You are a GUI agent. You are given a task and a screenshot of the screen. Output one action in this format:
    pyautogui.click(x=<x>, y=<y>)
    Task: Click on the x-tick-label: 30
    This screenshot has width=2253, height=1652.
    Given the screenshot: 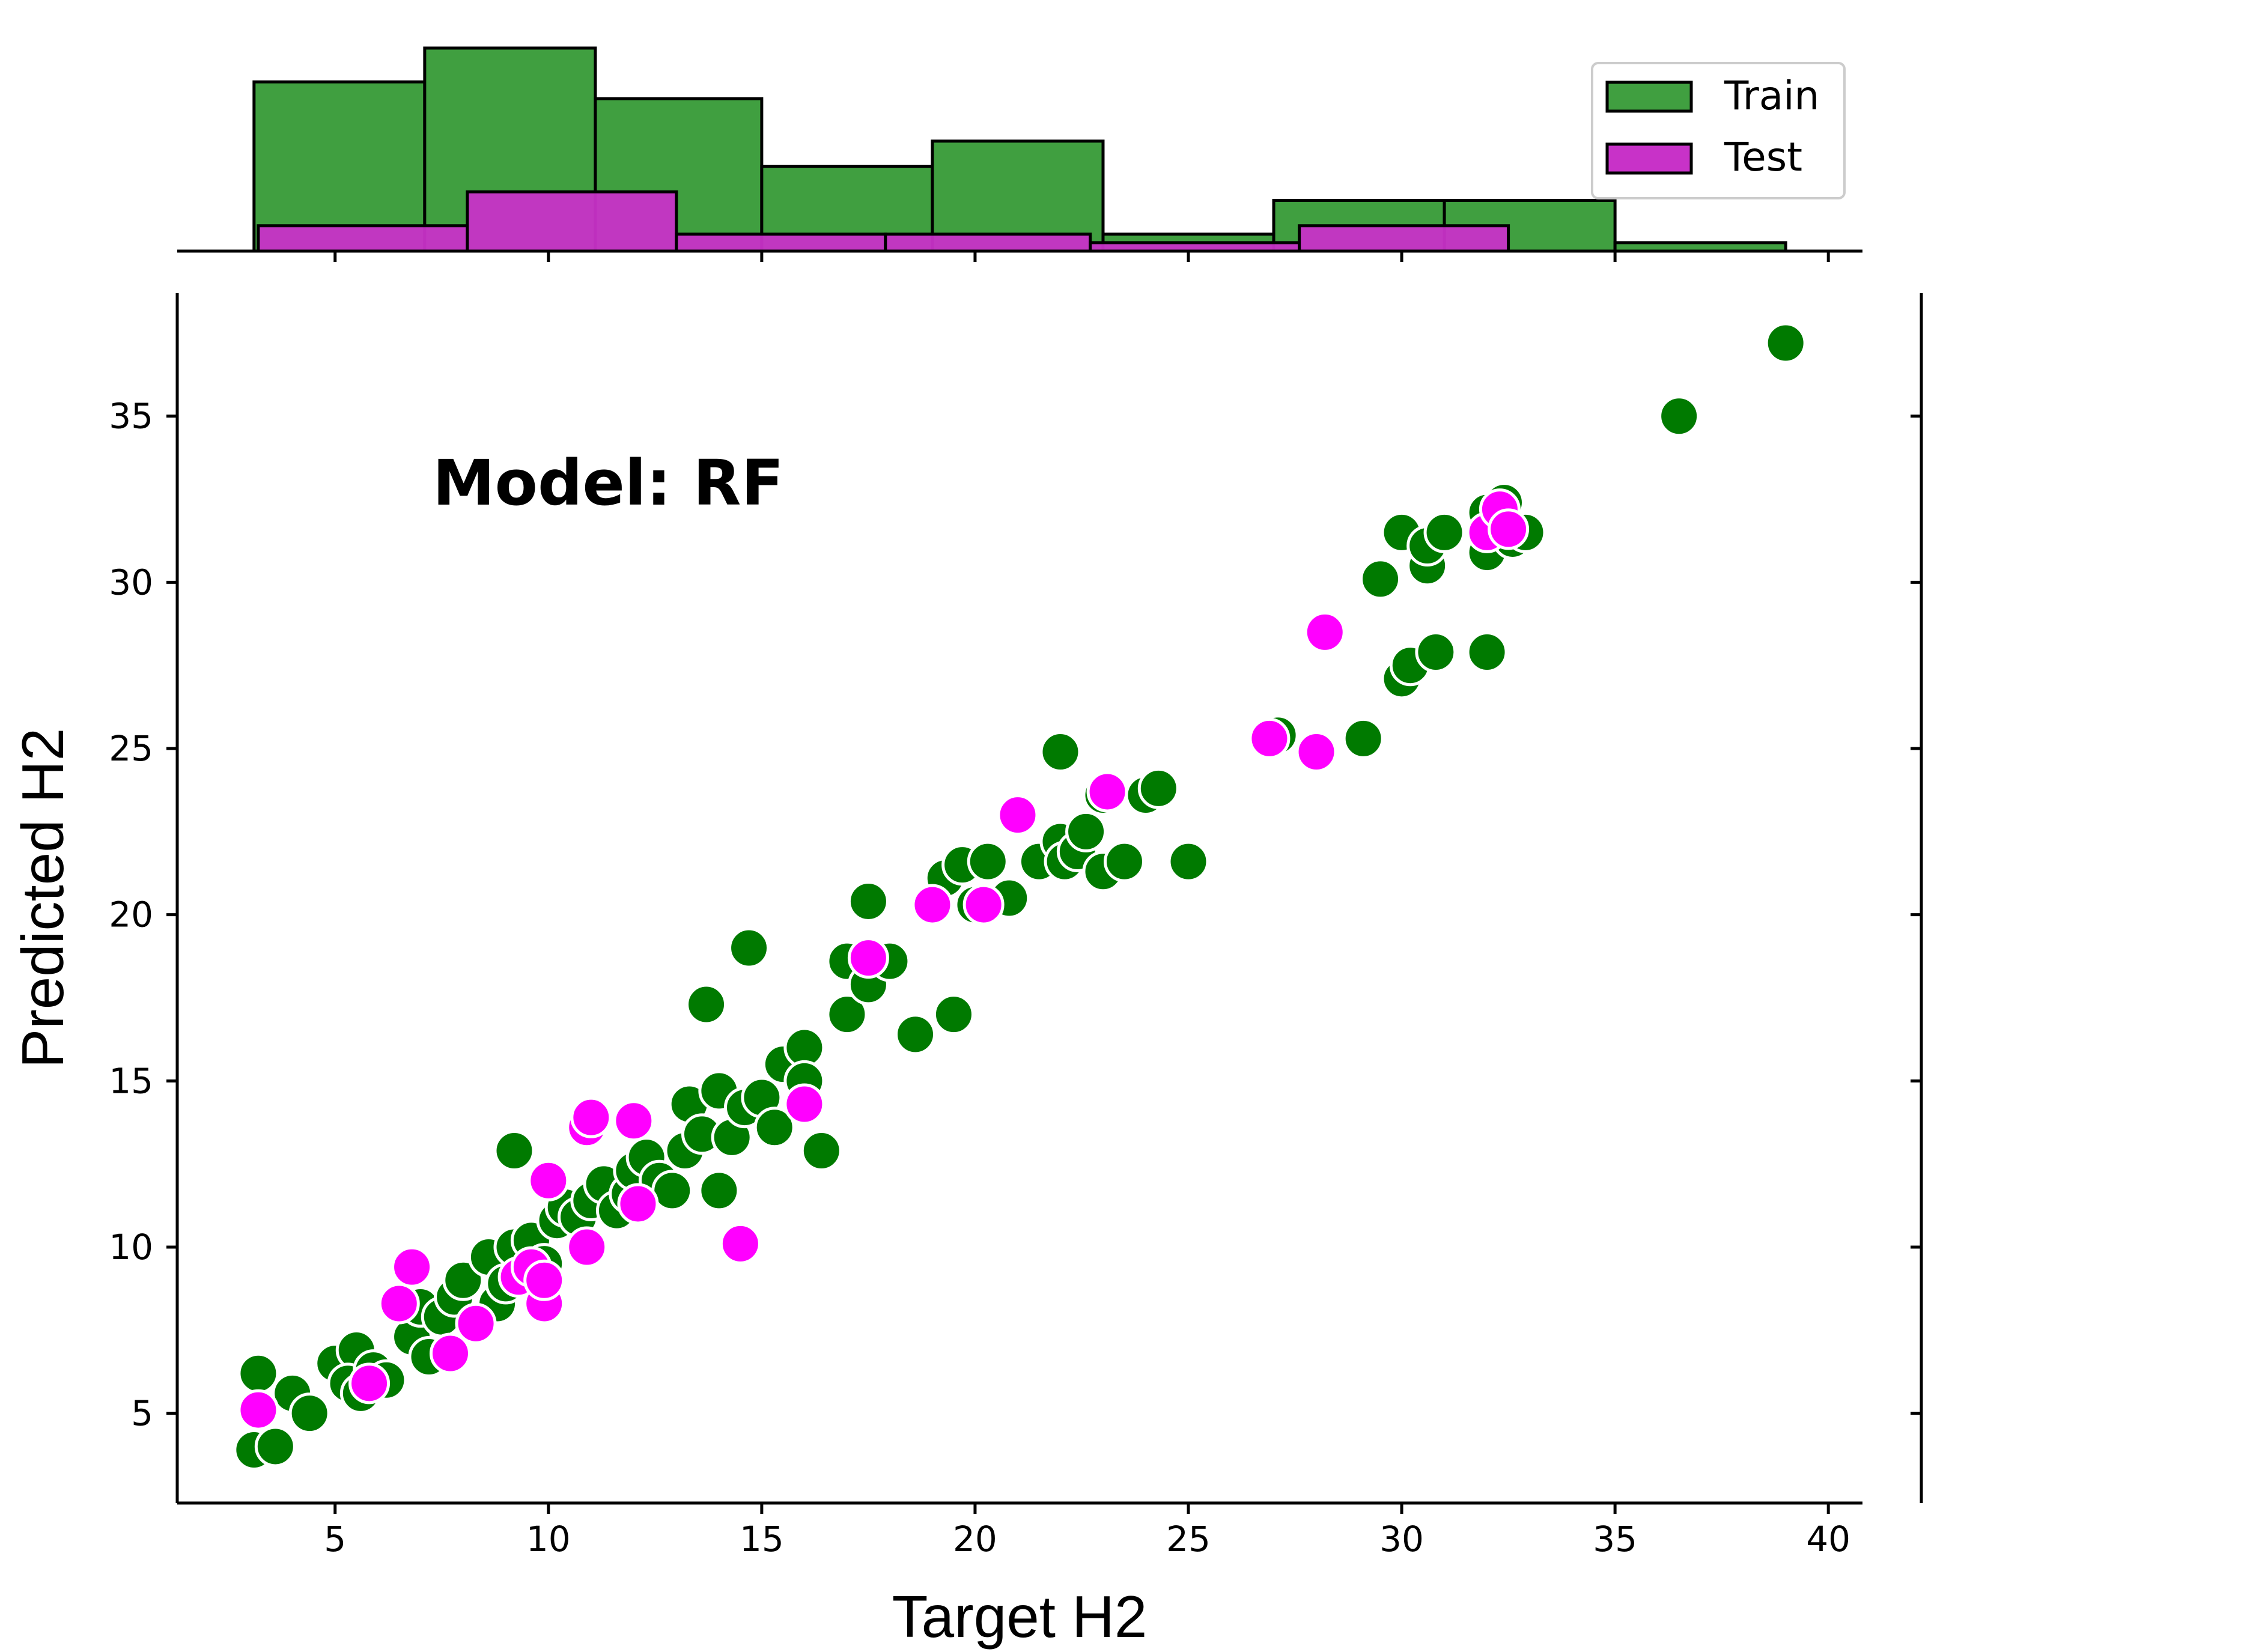 What is the action you would take?
    pyautogui.click(x=1401, y=1539)
    